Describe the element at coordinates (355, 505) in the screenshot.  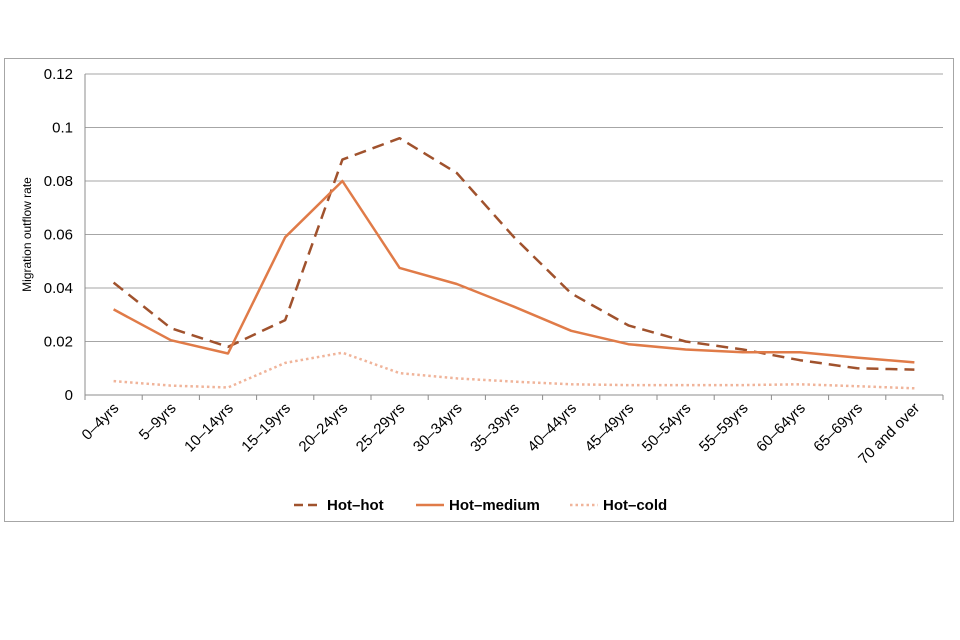
I see `legend-label: Hot–hot` at that location.